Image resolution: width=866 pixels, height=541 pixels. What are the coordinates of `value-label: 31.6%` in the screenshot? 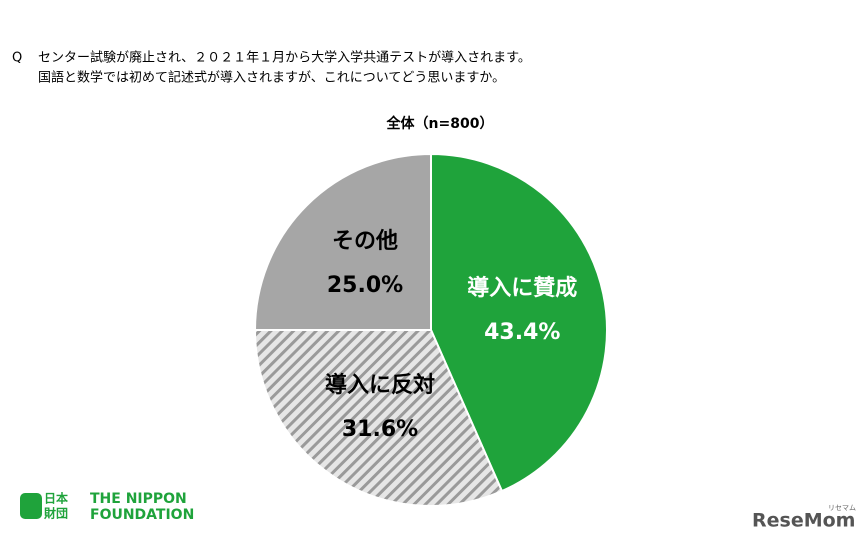 It's located at (380, 429).